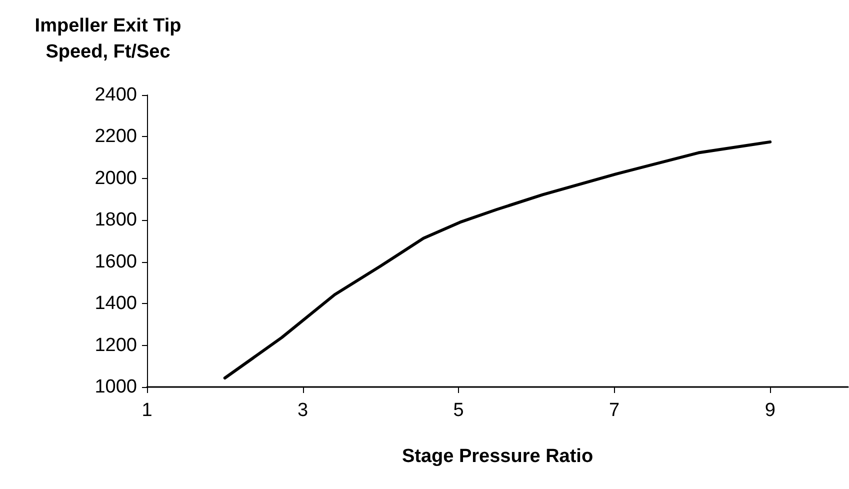 The image size is (849, 489). Describe the element at coordinates (115, 387) in the screenshot. I see `y-tick-label: 1000` at that location.